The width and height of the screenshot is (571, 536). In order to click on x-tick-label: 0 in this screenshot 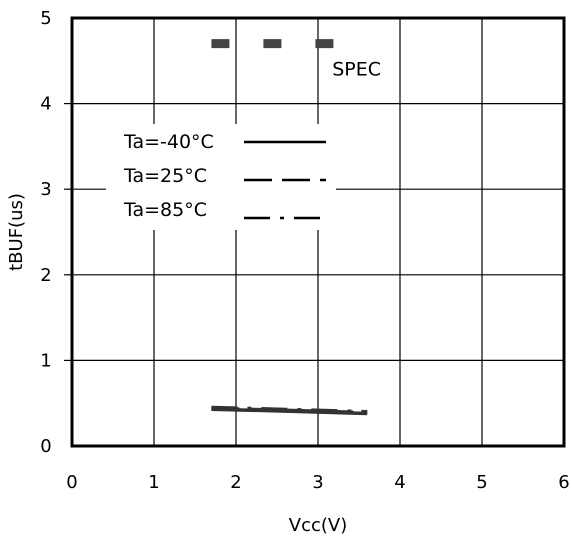, I will do `click(71, 482)`.